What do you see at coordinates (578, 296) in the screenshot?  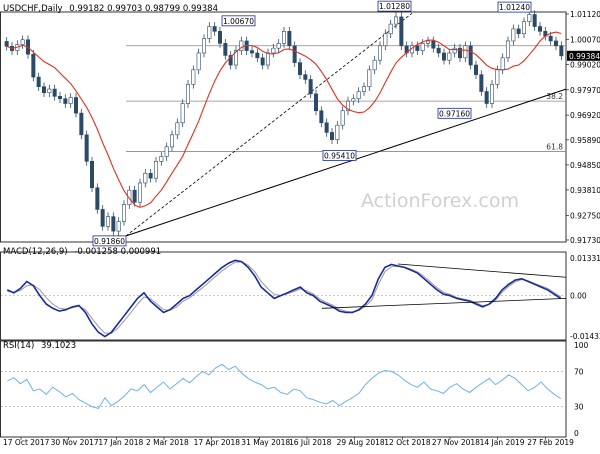 I see `macd-axis-label: 0.00` at bounding box center [578, 296].